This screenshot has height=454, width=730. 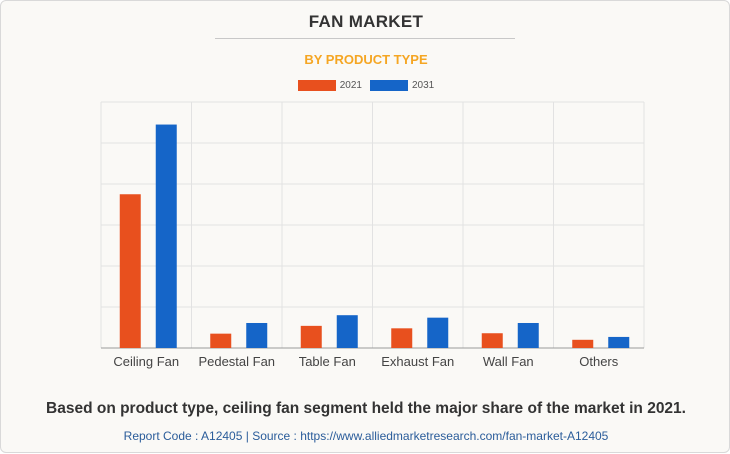 I want to click on legend-label-2021: 2021, so click(x=350, y=85).